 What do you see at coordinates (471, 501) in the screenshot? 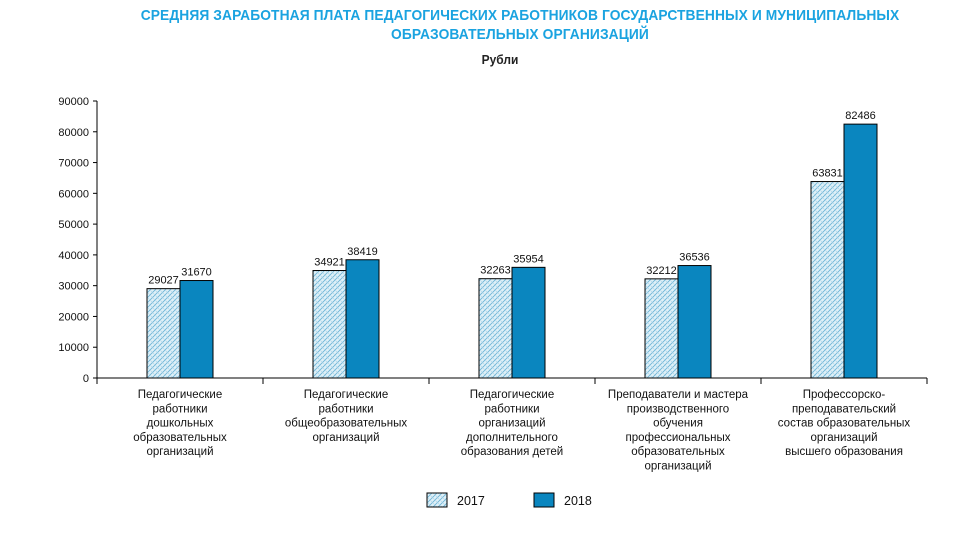
I see `legend-label-2017: 2017` at bounding box center [471, 501].